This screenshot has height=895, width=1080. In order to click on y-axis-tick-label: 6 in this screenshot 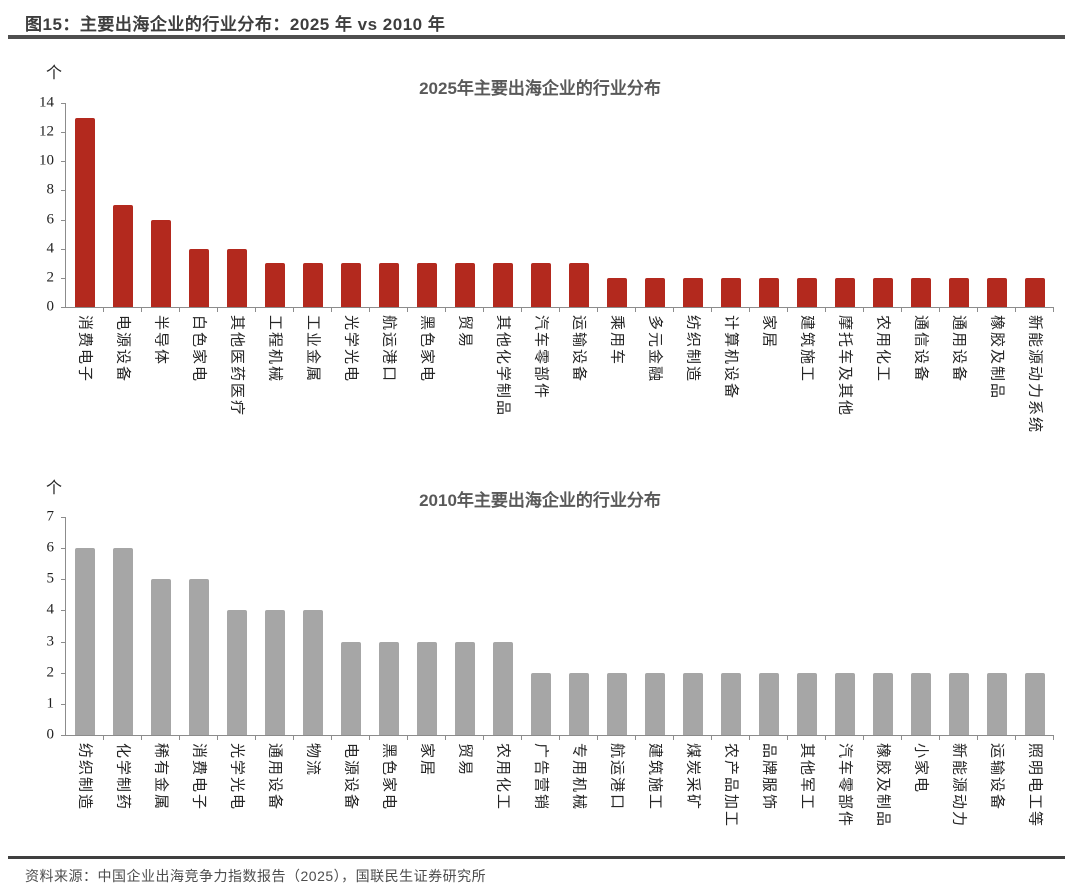, I will do `click(50, 219)`.